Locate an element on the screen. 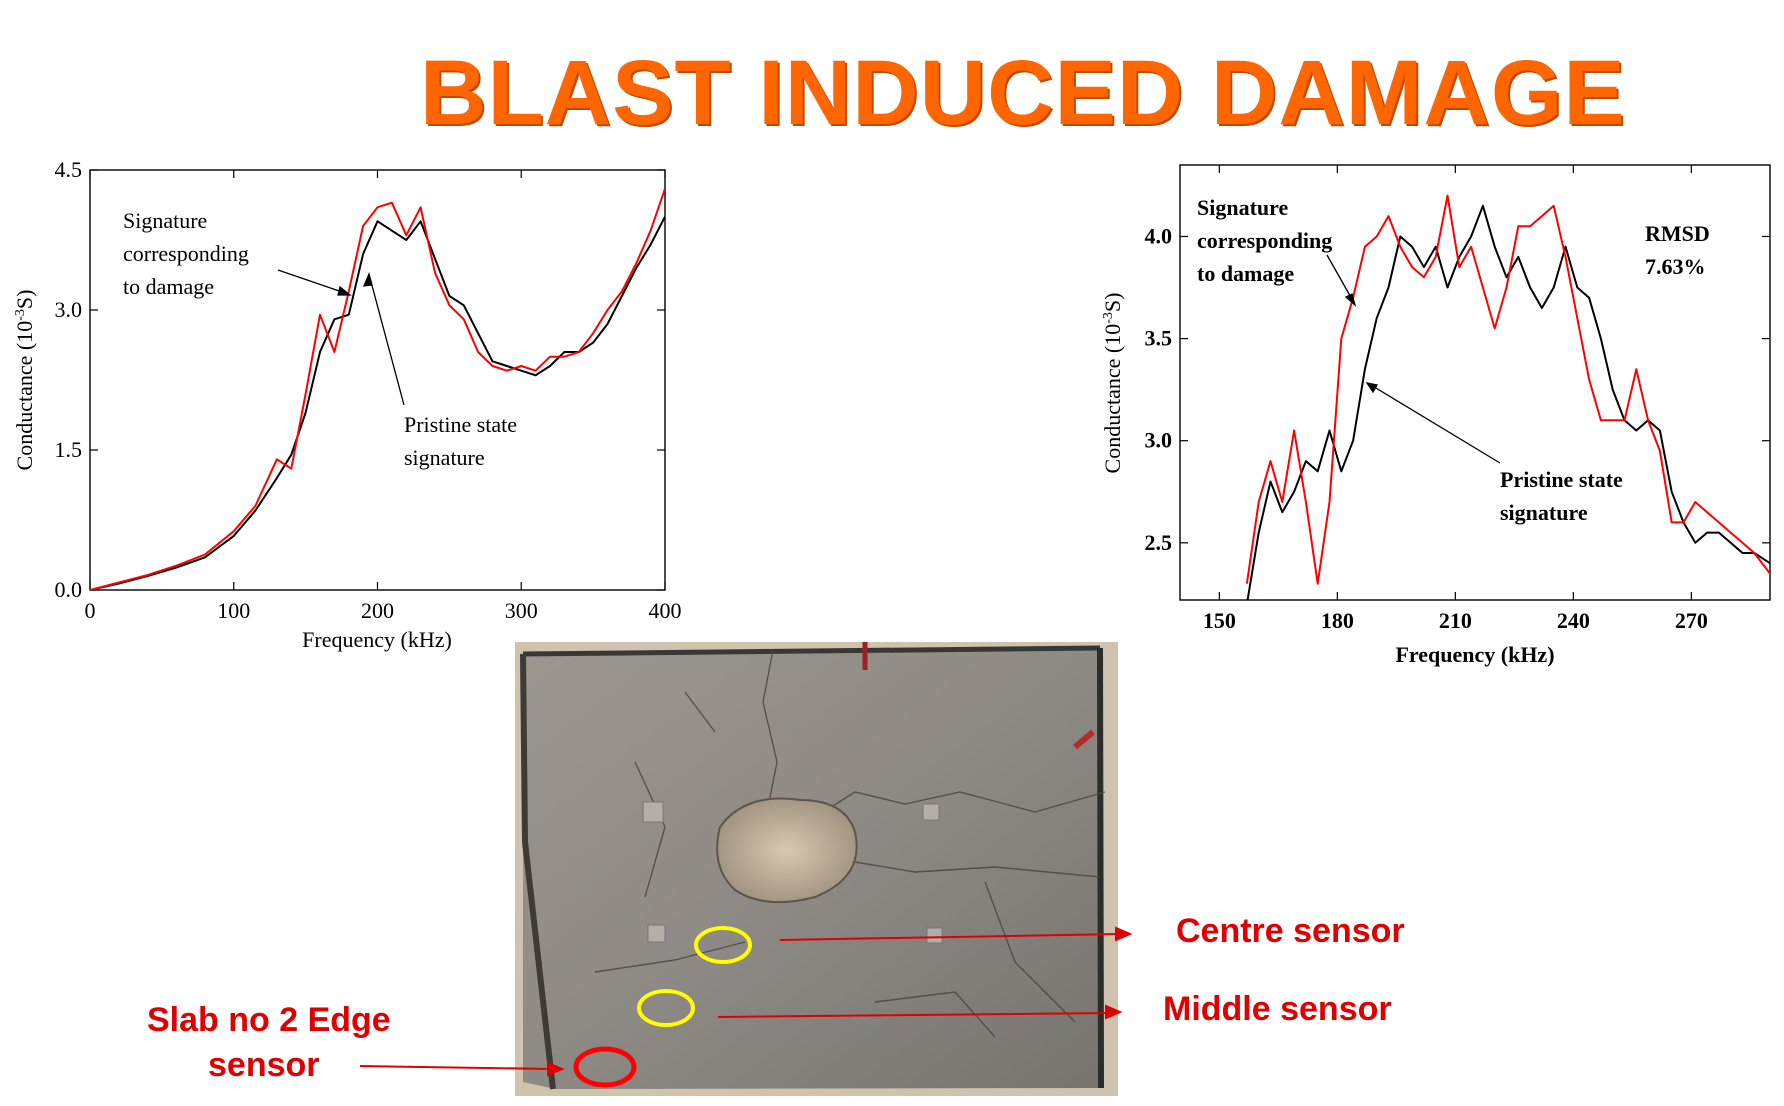  cracks is located at coordinates (850, 843).